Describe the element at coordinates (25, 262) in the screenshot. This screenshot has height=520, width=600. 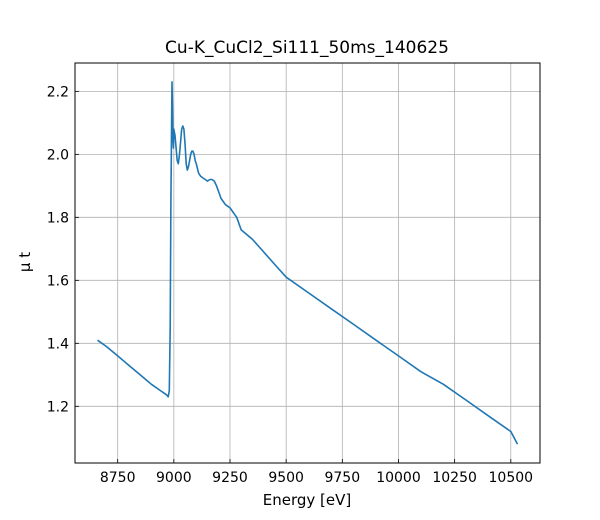
I see `y-axis-label: μ t` at that location.